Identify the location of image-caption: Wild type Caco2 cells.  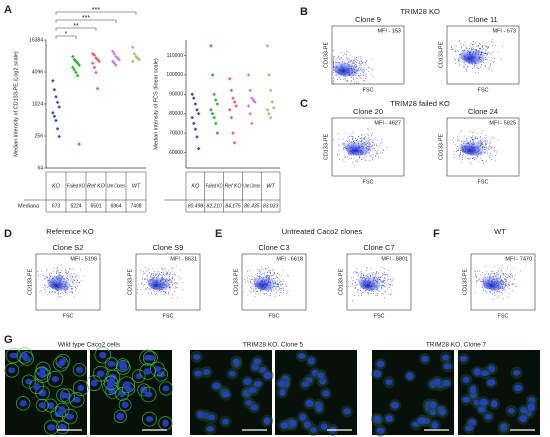
(89, 345).